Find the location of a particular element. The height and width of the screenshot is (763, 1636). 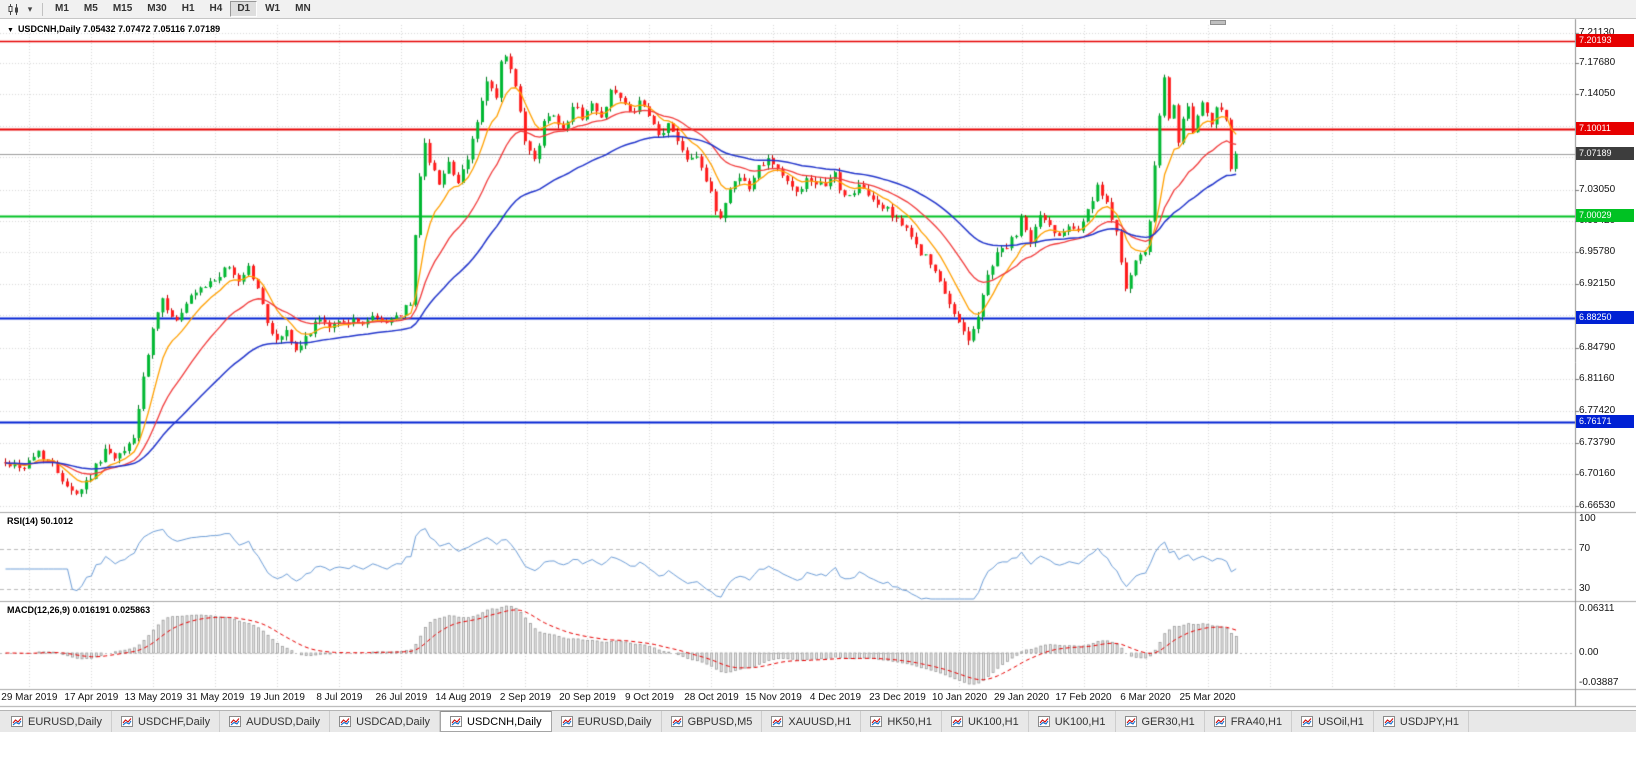

tab-label: USOil,H1 is located at coordinates (1341, 721).